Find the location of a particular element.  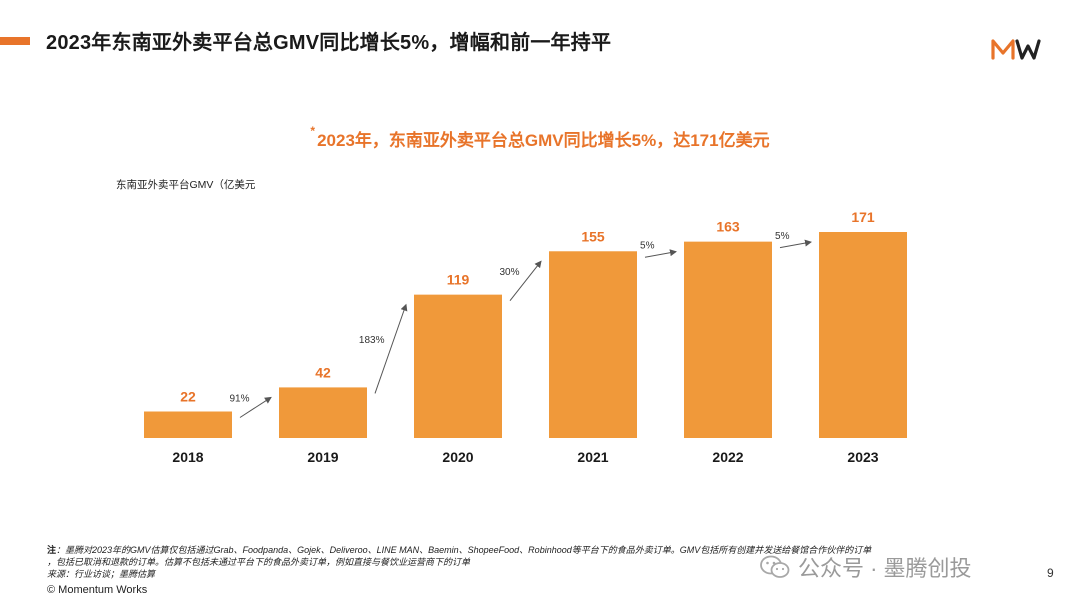

category-label-2023: 2023 is located at coordinates (862, 457).